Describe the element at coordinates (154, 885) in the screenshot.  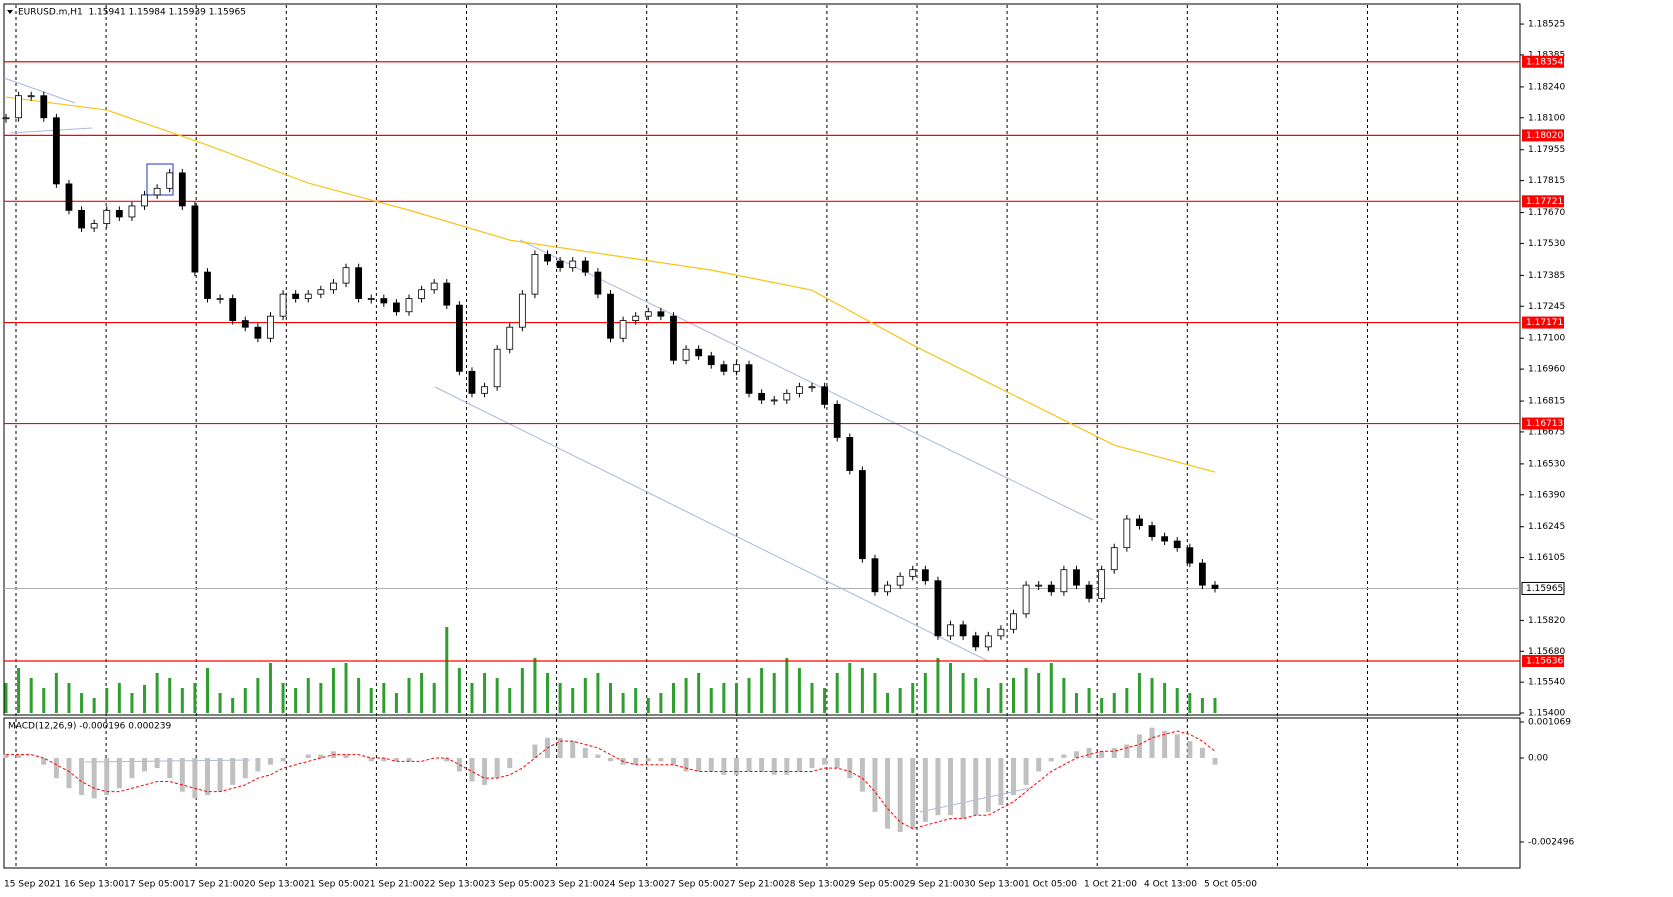
I see `x-tick-label: 17 Sep 05:00` at that location.